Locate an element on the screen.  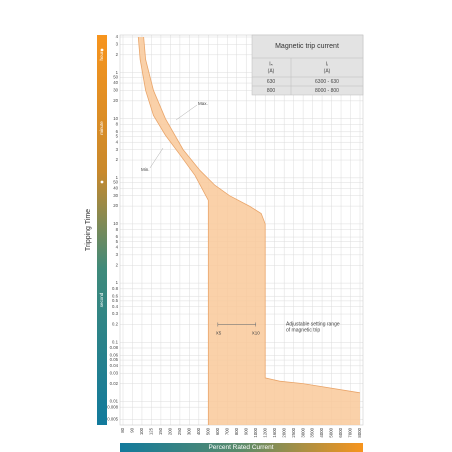
x-tick-label: 1600 is located at coordinates (274, 432).